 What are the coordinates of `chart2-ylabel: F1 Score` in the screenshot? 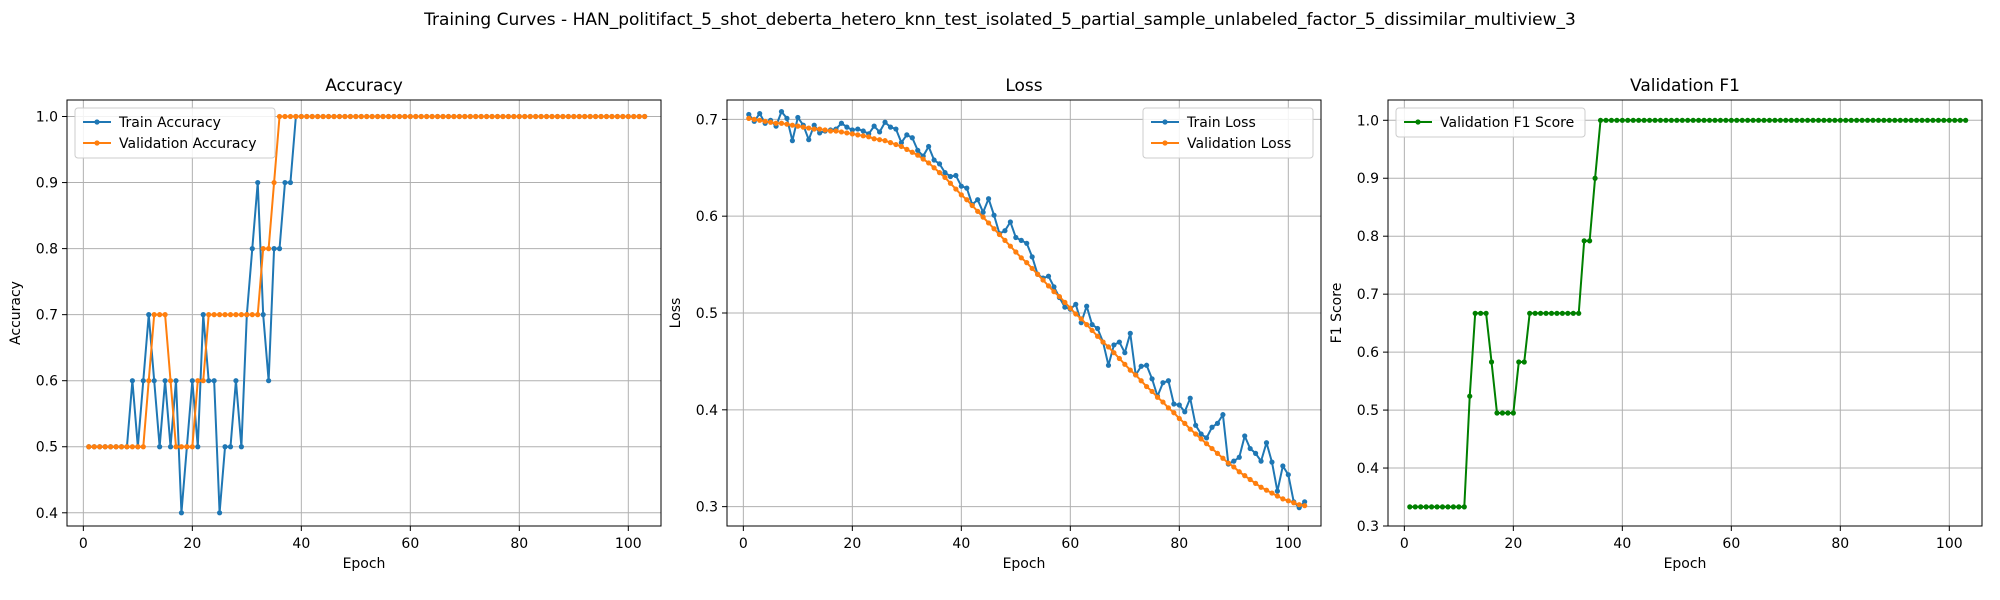 It's located at (1337, 313).